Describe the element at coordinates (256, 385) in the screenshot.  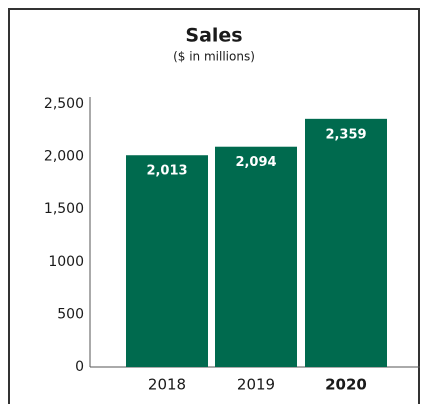
I see `x-tick-label: 2019` at that location.